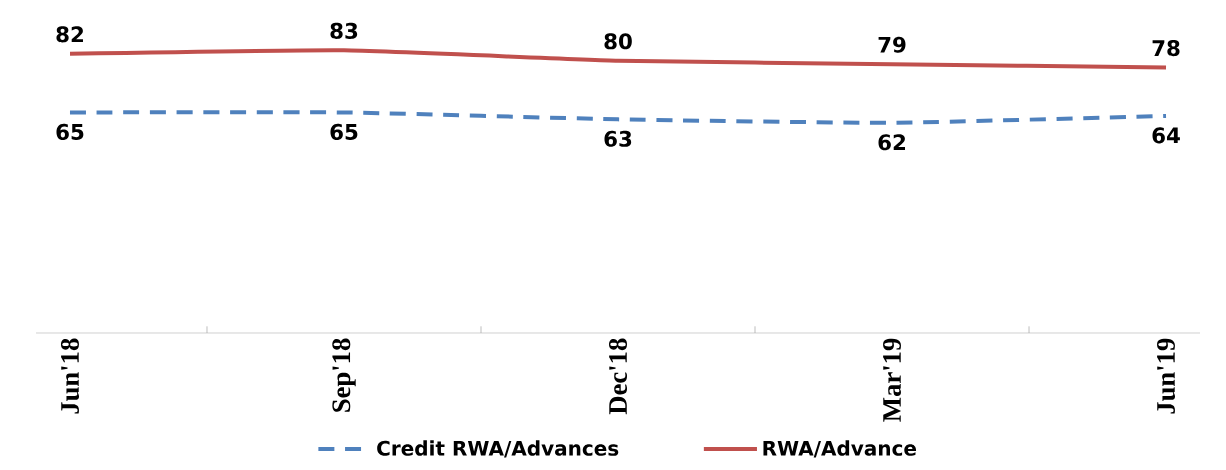 The height and width of the screenshot is (470, 1226). Describe the element at coordinates (1166, 48) in the screenshot. I see `data-label: 78` at that location.